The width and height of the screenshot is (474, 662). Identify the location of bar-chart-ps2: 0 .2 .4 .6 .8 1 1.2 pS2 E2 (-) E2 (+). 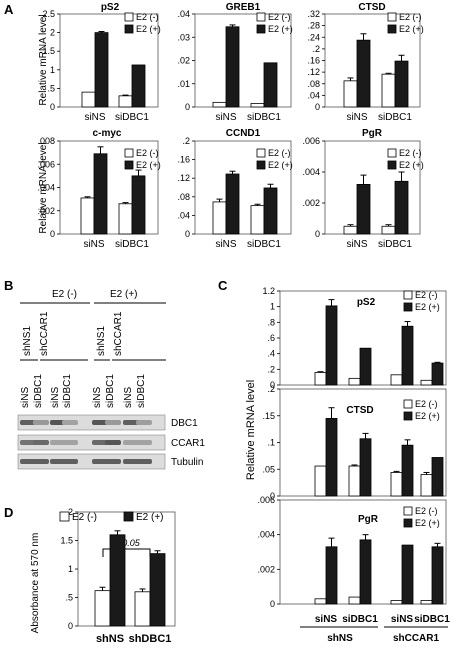
(354, 338).